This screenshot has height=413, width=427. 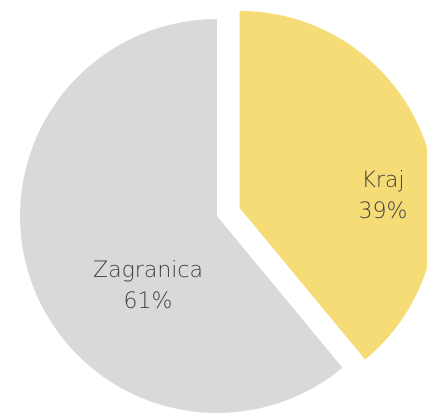 I want to click on slice-value-label: 39%, so click(x=383, y=211).